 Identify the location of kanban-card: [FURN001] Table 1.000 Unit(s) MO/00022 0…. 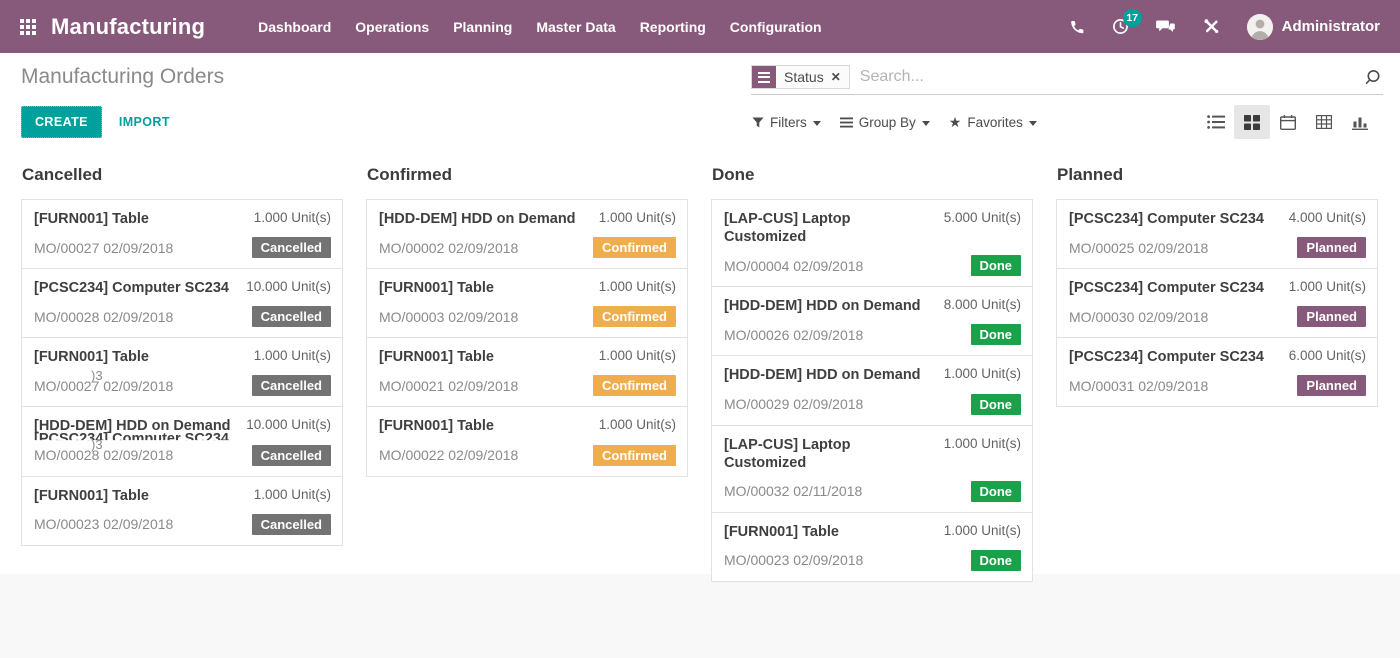
(527, 441).